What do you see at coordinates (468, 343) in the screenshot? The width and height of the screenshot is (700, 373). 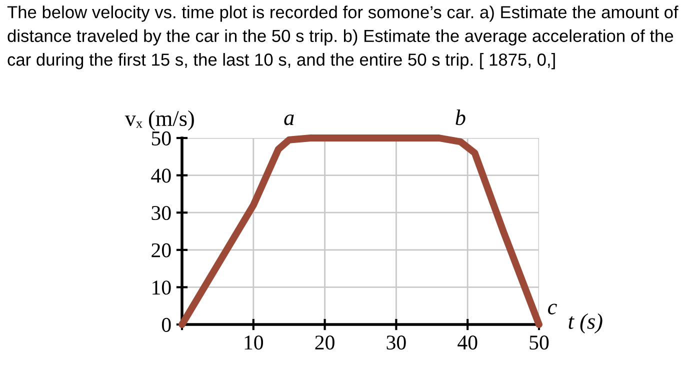 I see `x-tick-label: 40` at bounding box center [468, 343].